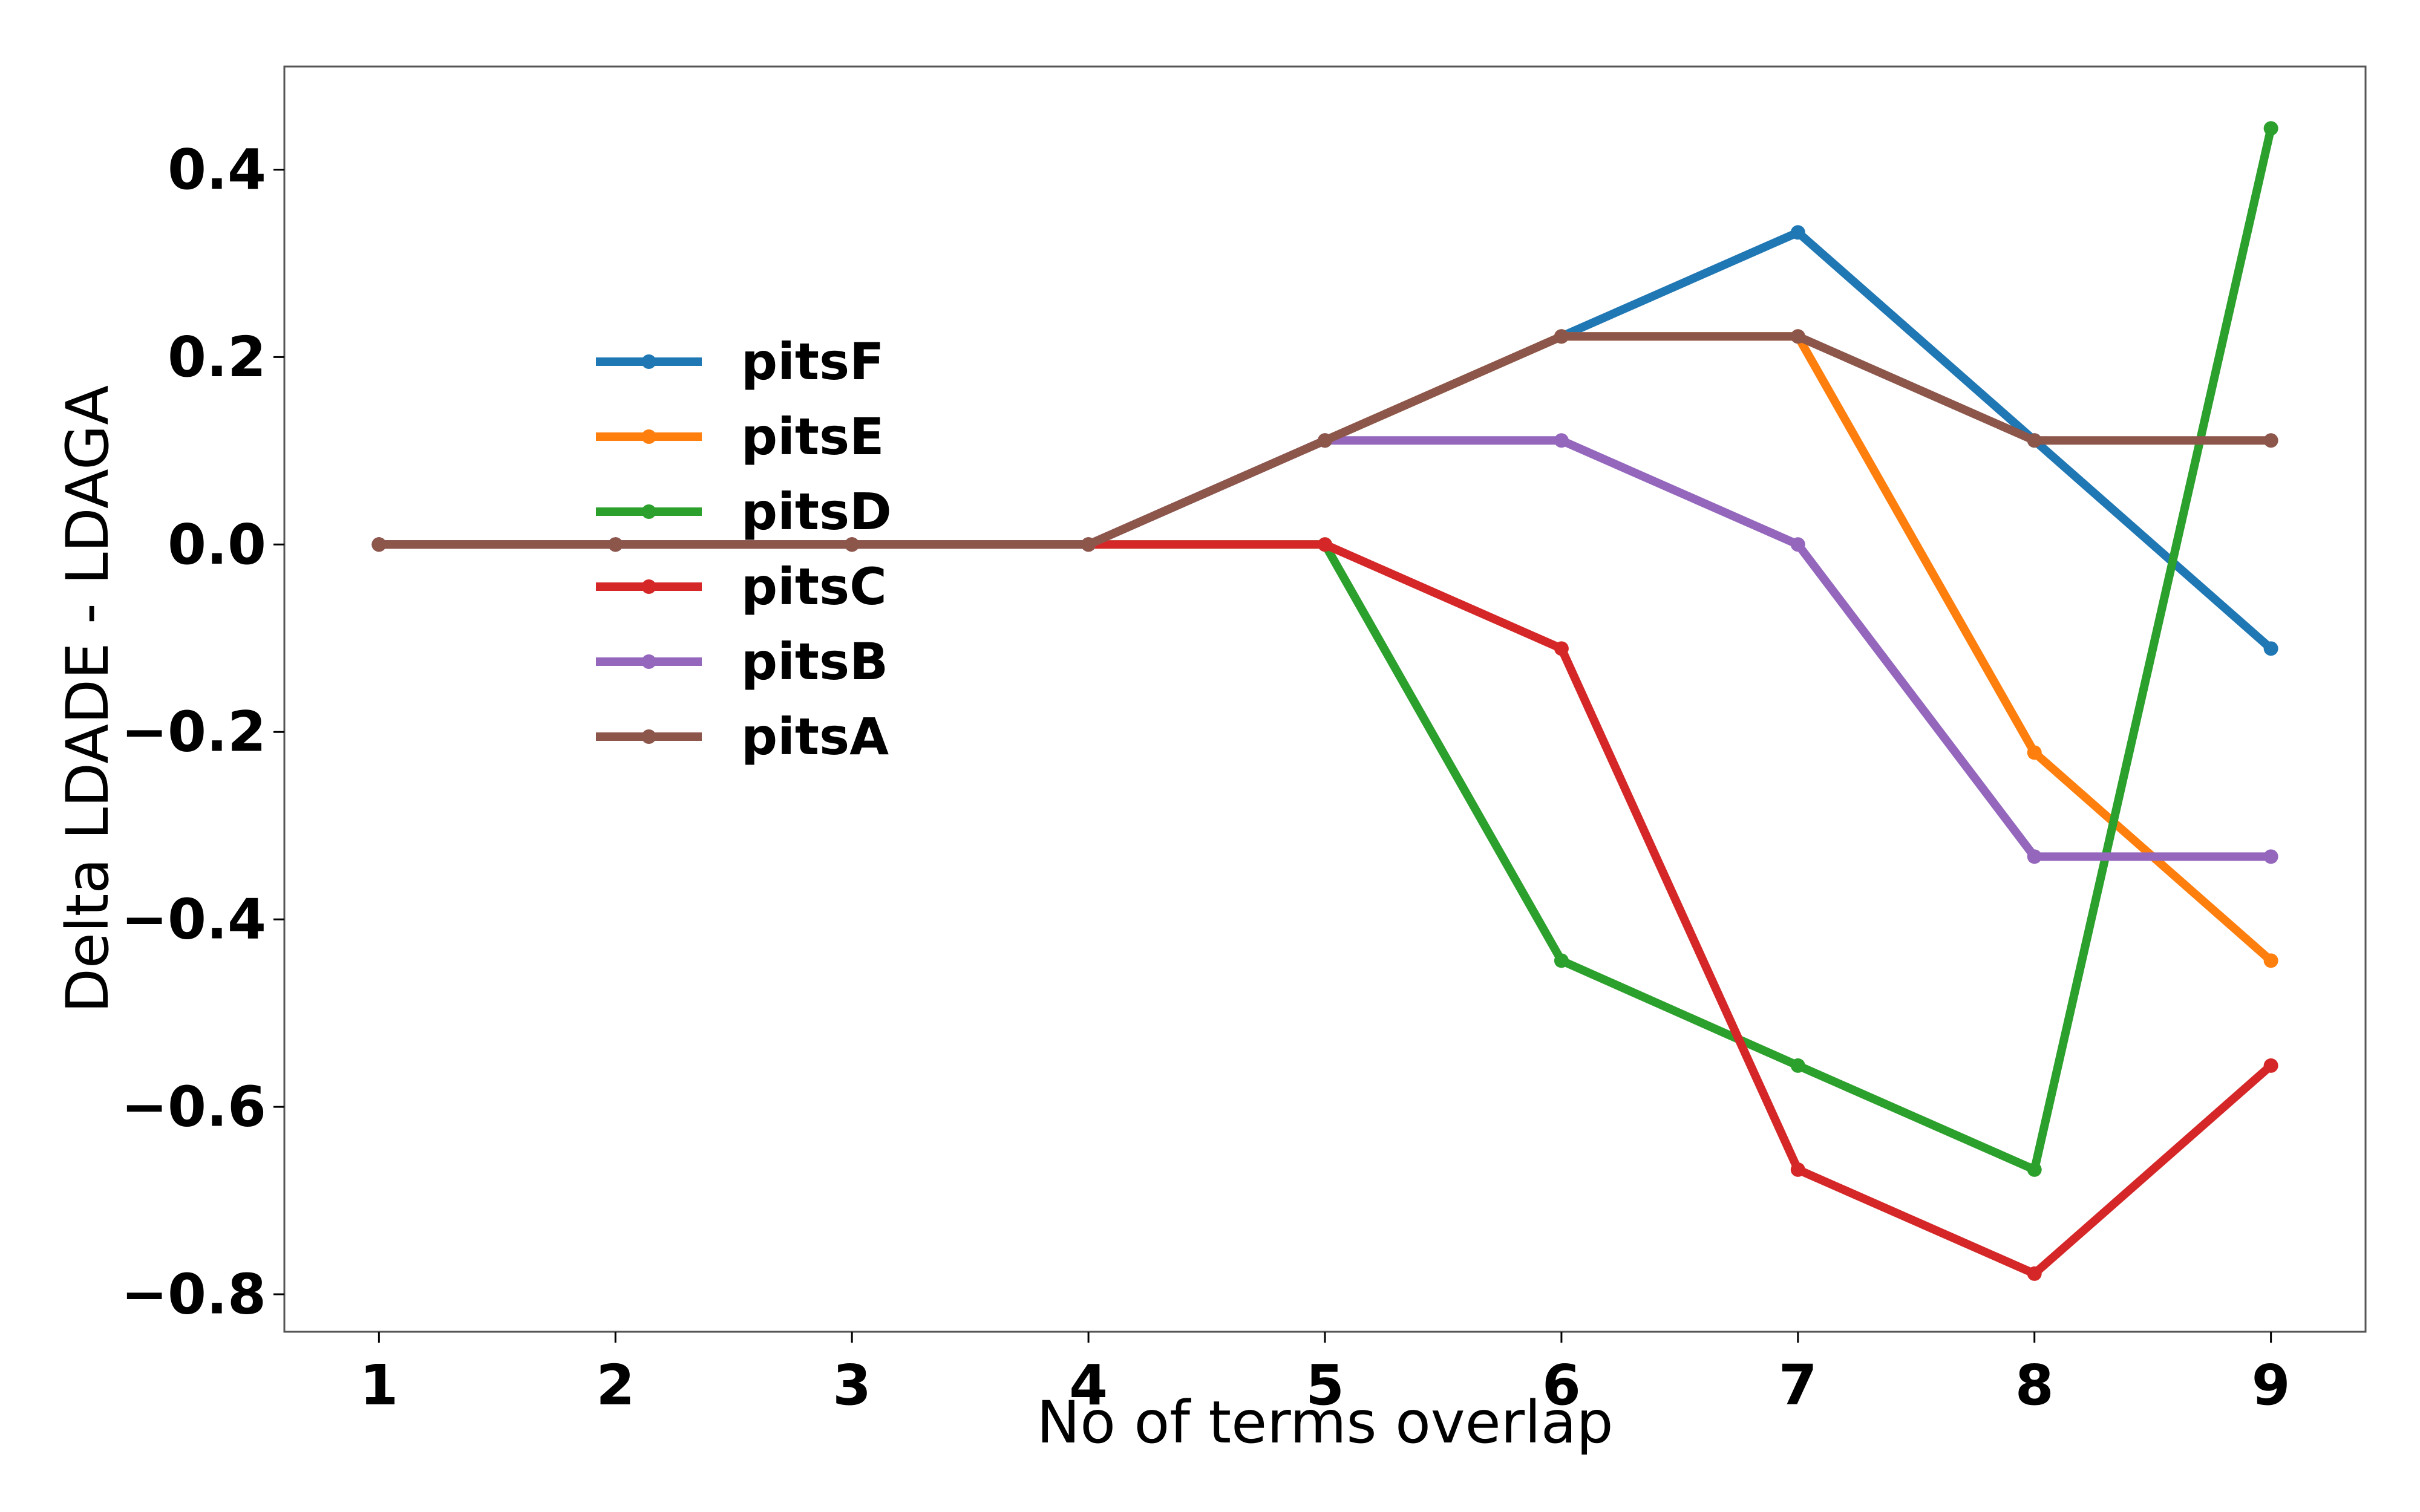  I want to click on legend-label: pitsB, so click(815, 661).